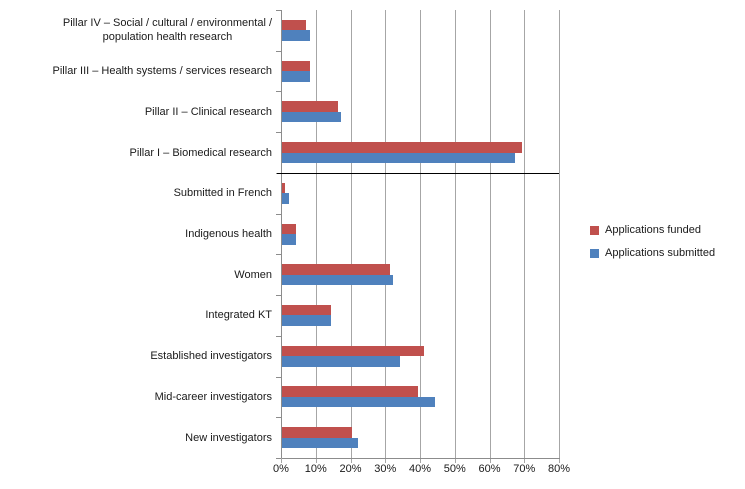  Describe the element at coordinates (660, 253) in the screenshot. I see `legend-label-submitted: Applications submitted` at that location.